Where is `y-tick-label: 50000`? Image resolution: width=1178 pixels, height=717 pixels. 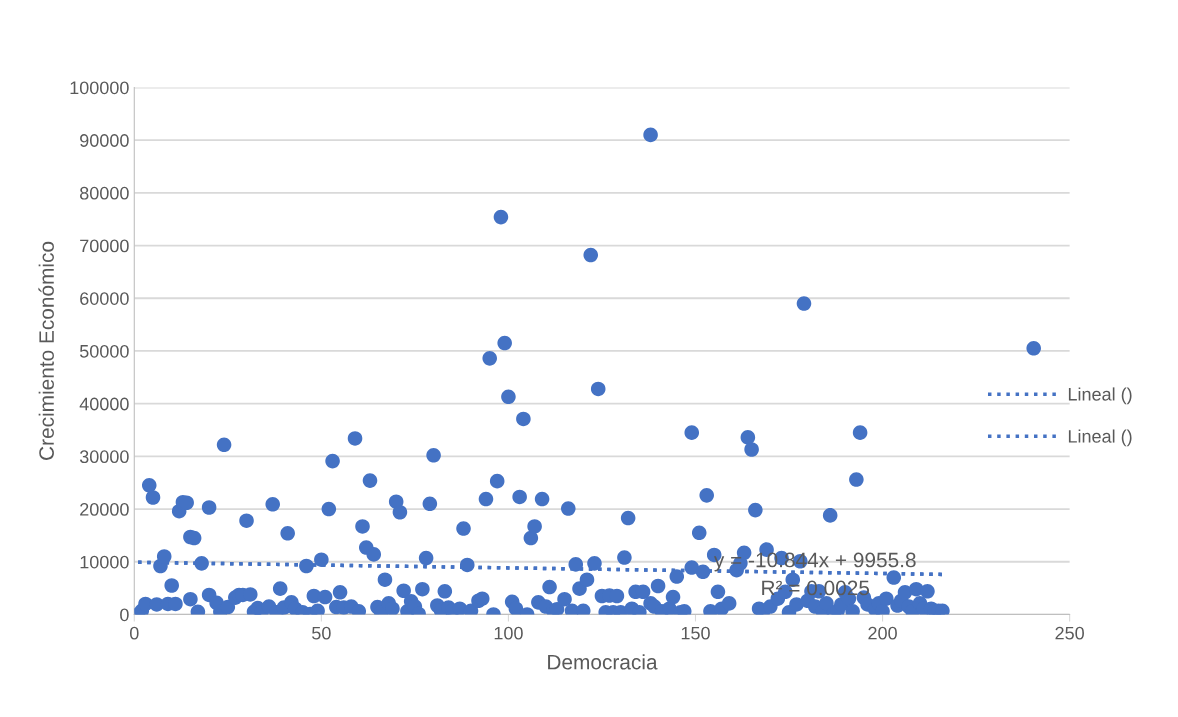
y-tick-label: 50000 is located at coordinates (104, 351).